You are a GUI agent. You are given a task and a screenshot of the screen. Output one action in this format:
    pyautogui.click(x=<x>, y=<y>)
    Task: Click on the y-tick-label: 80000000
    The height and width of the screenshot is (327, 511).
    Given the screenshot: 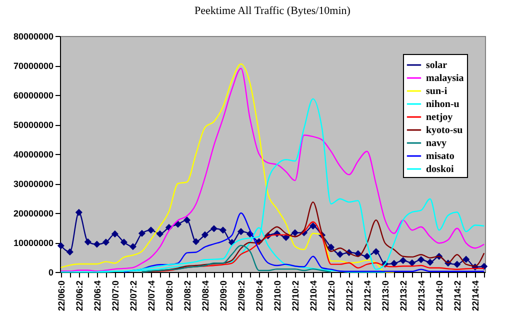 What is the action you would take?
    pyautogui.click(x=33, y=37)
    